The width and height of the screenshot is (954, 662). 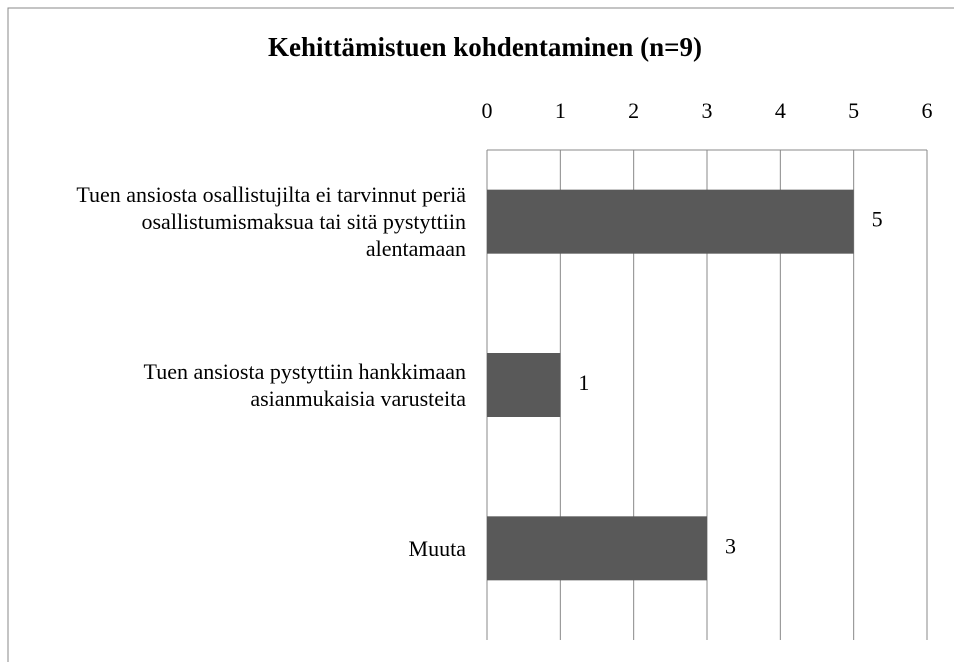 What do you see at coordinates (633, 110) in the screenshot?
I see `x-tick-label: 2` at bounding box center [633, 110].